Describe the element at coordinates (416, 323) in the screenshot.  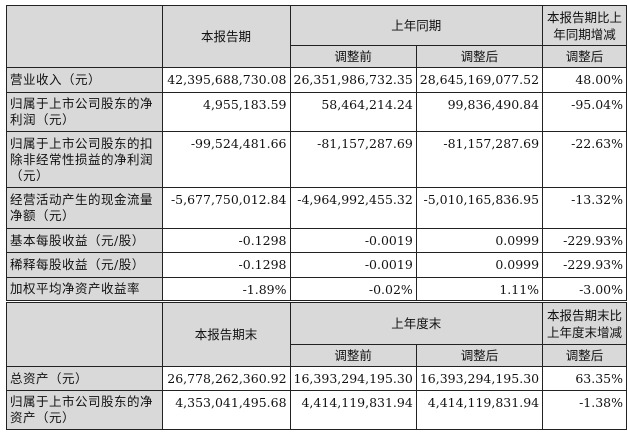
I see `header-prior-group: 上年度末` at that location.